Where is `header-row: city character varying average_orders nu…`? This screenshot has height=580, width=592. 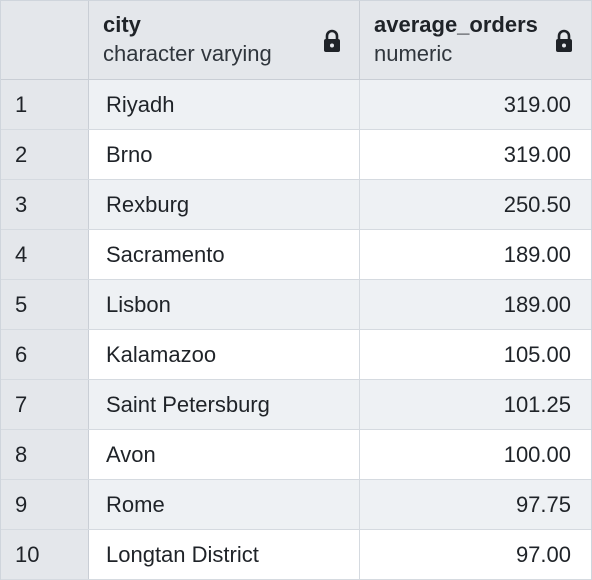 header-row: city character varying average_orders nu… is located at coordinates (296, 40).